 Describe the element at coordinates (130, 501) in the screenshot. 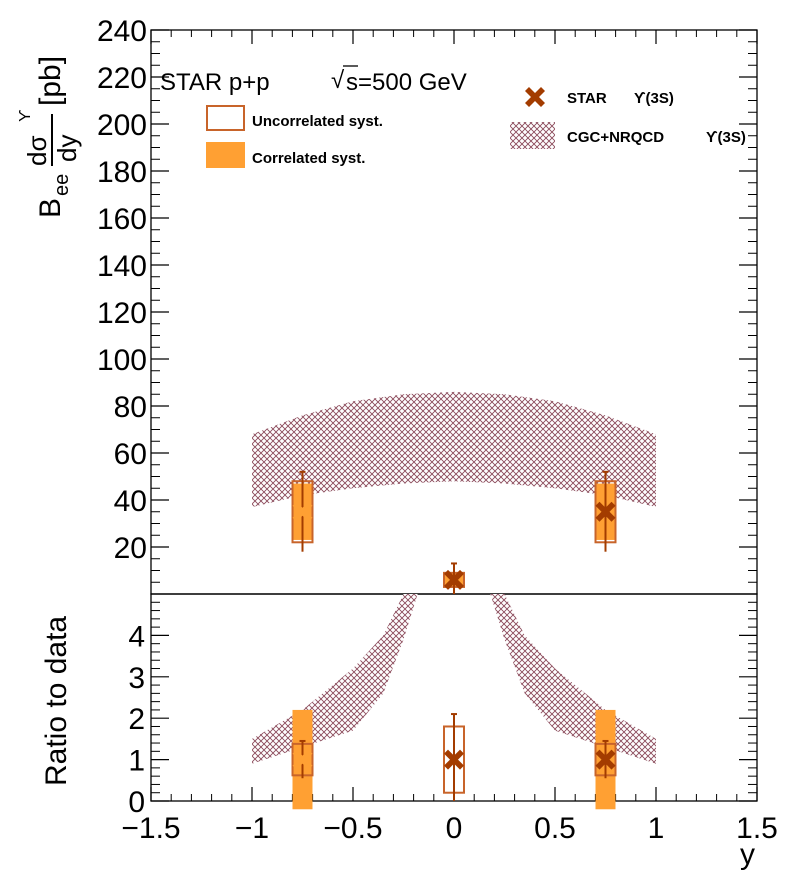

I see `top-y-tick-label: 40` at that location.